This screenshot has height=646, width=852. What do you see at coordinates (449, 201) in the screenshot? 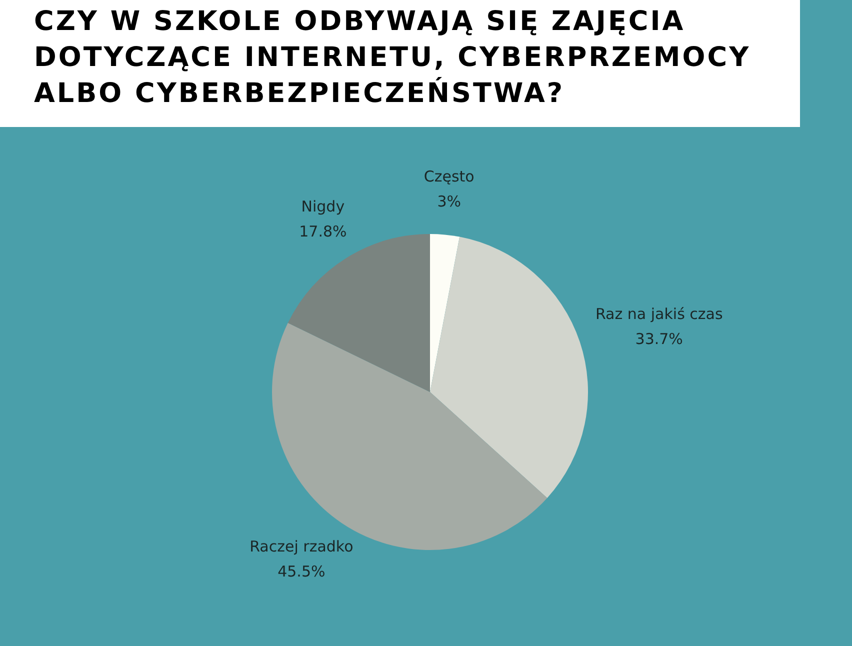
I see `data-label: 3%` at bounding box center [449, 201].